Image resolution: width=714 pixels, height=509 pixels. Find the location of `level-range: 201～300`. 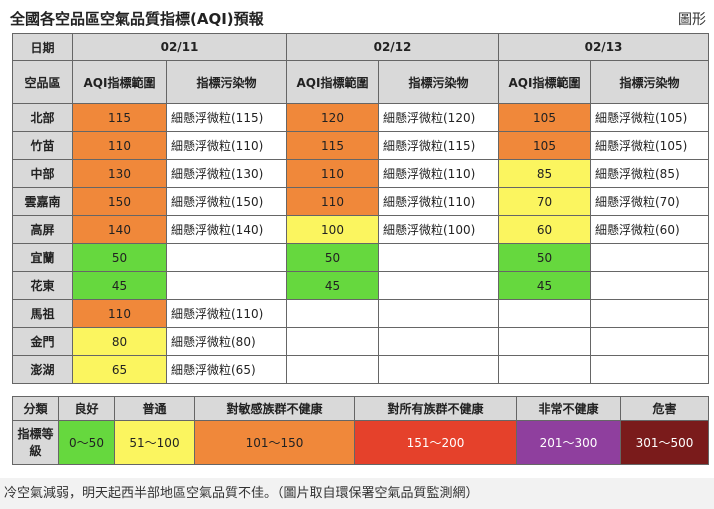

level-range: 201～300 is located at coordinates (568, 442).